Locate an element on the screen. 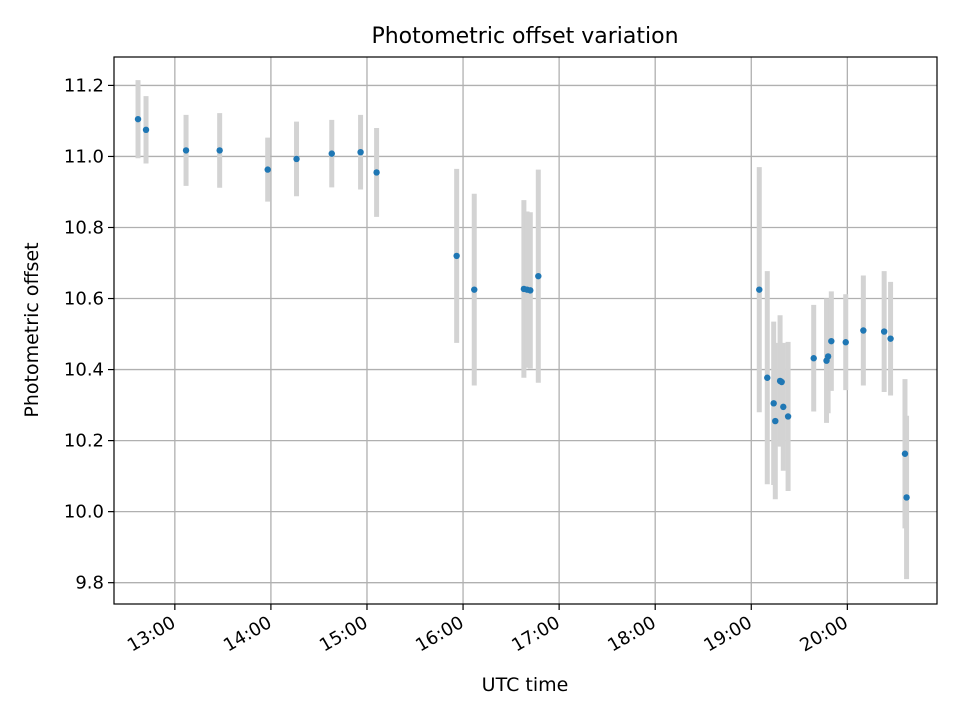  y-axis-label: Photometric offset is located at coordinates (32, 329).